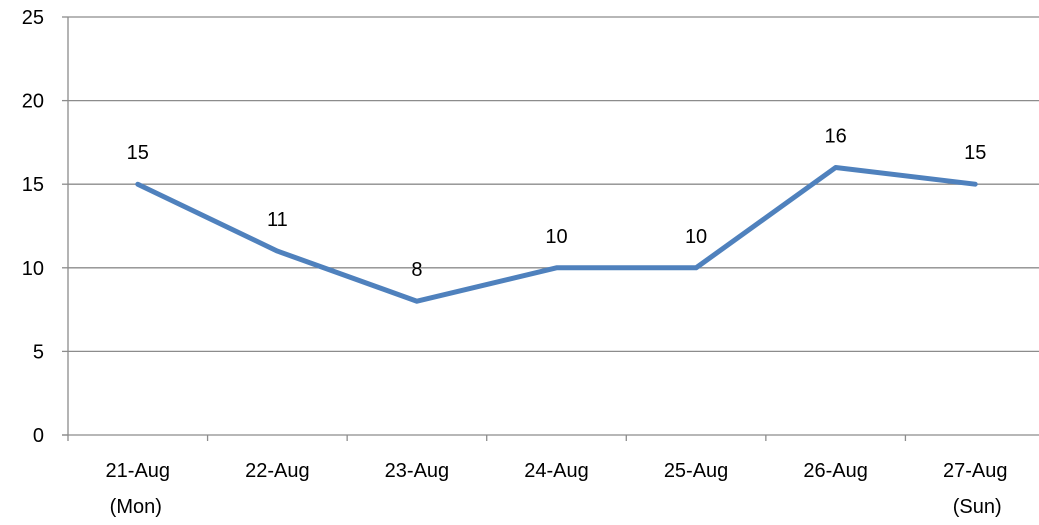 The width and height of the screenshot is (1039, 525). What do you see at coordinates (696, 471) in the screenshot?
I see `x-tick-label: 25-Aug` at bounding box center [696, 471].